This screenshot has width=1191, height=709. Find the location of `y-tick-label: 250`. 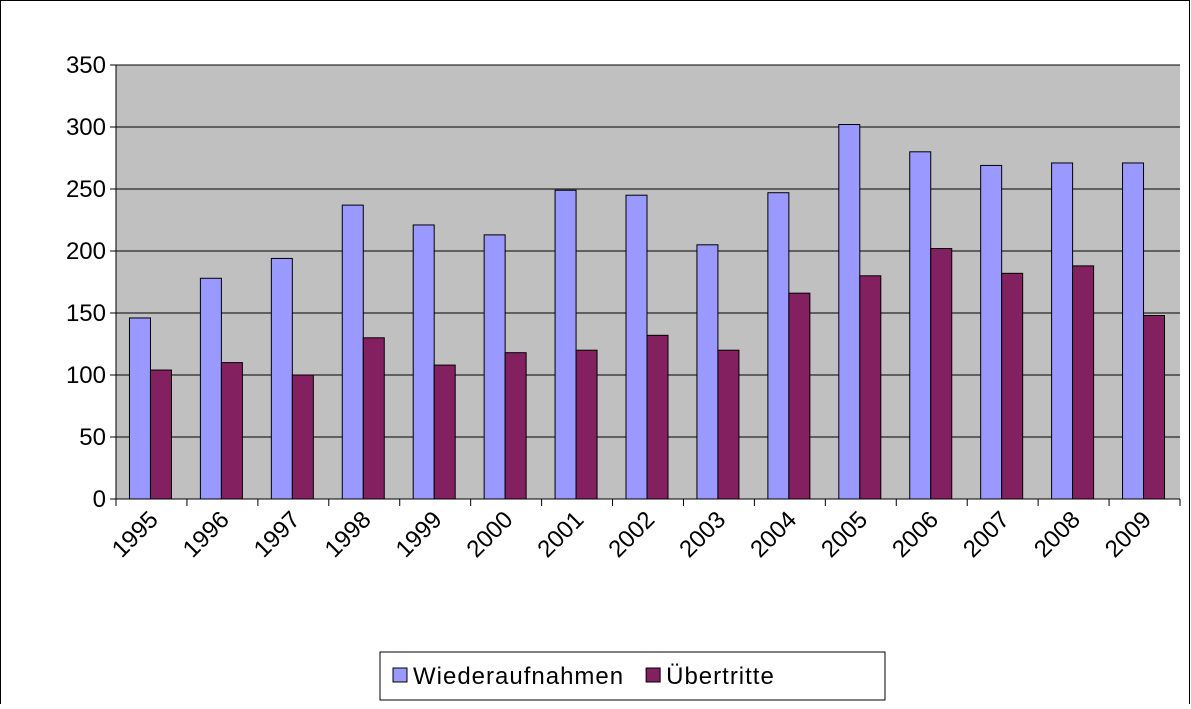

y-tick-label: 250 is located at coordinates (86, 189).